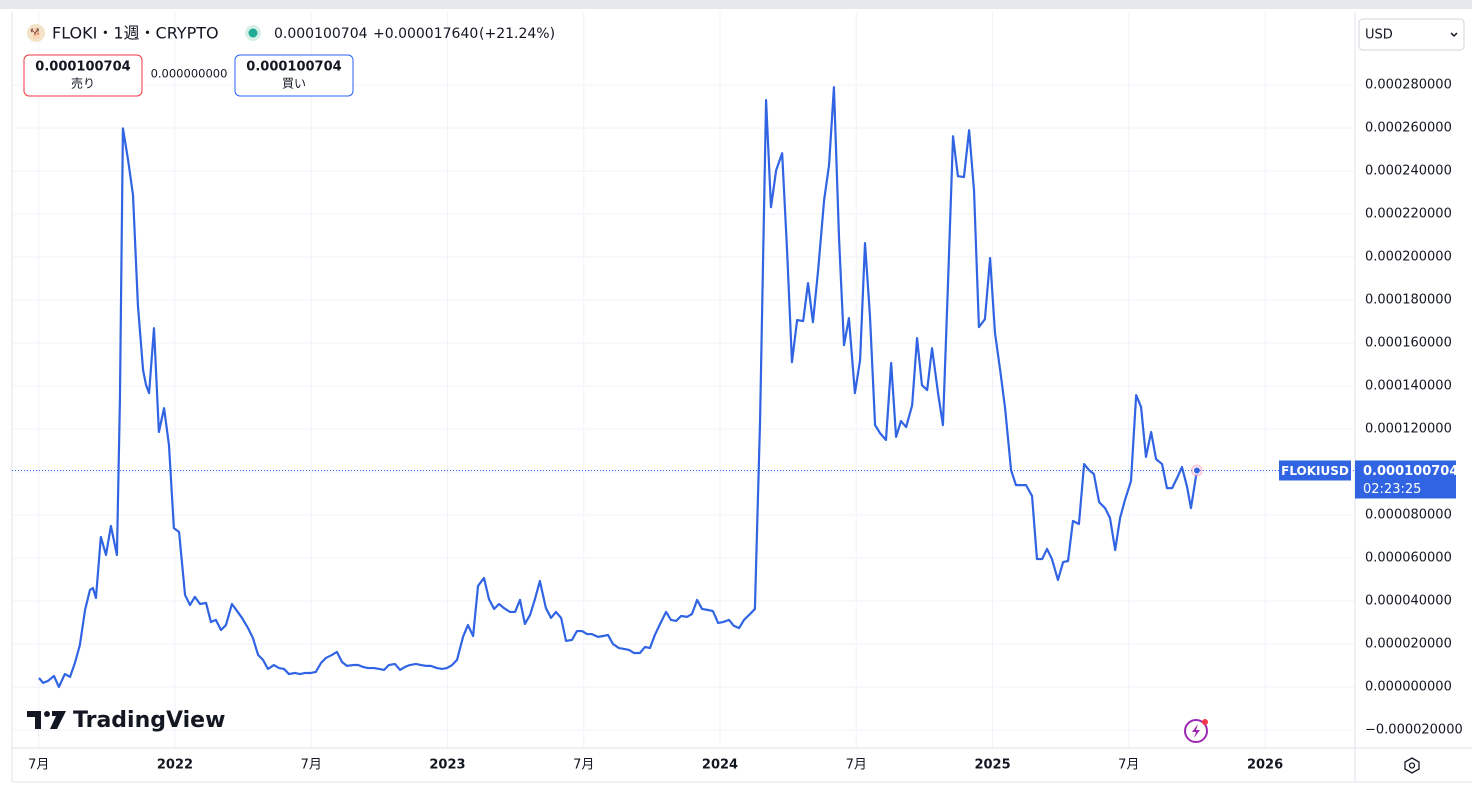 This screenshot has height=787, width=1472. What do you see at coordinates (1265, 765) in the screenshot?
I see `x-tick-label: 2026` at bounding box center [1265, 765].